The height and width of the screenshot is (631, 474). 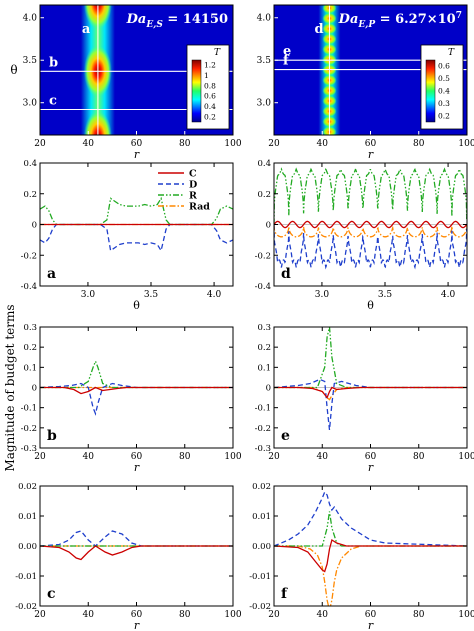 What do you see at coordinates (199, 207) in the screenshot?
I see `legend-label: Rad` at bounding box center [199, 207].